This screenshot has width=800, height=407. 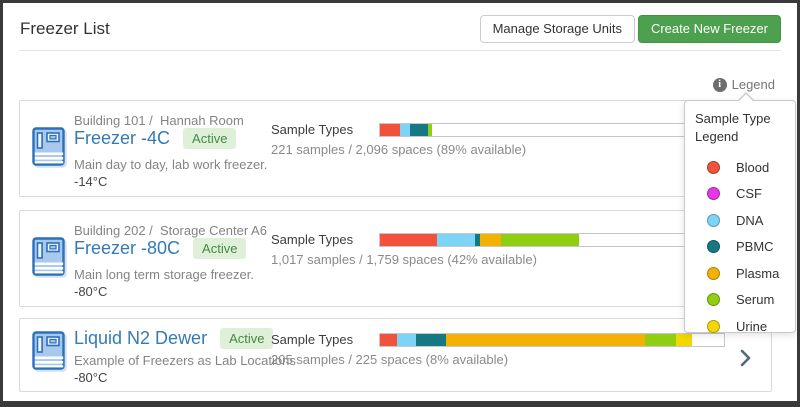 I want to click on legend-link: i Legend, so click(x=743, y=84).